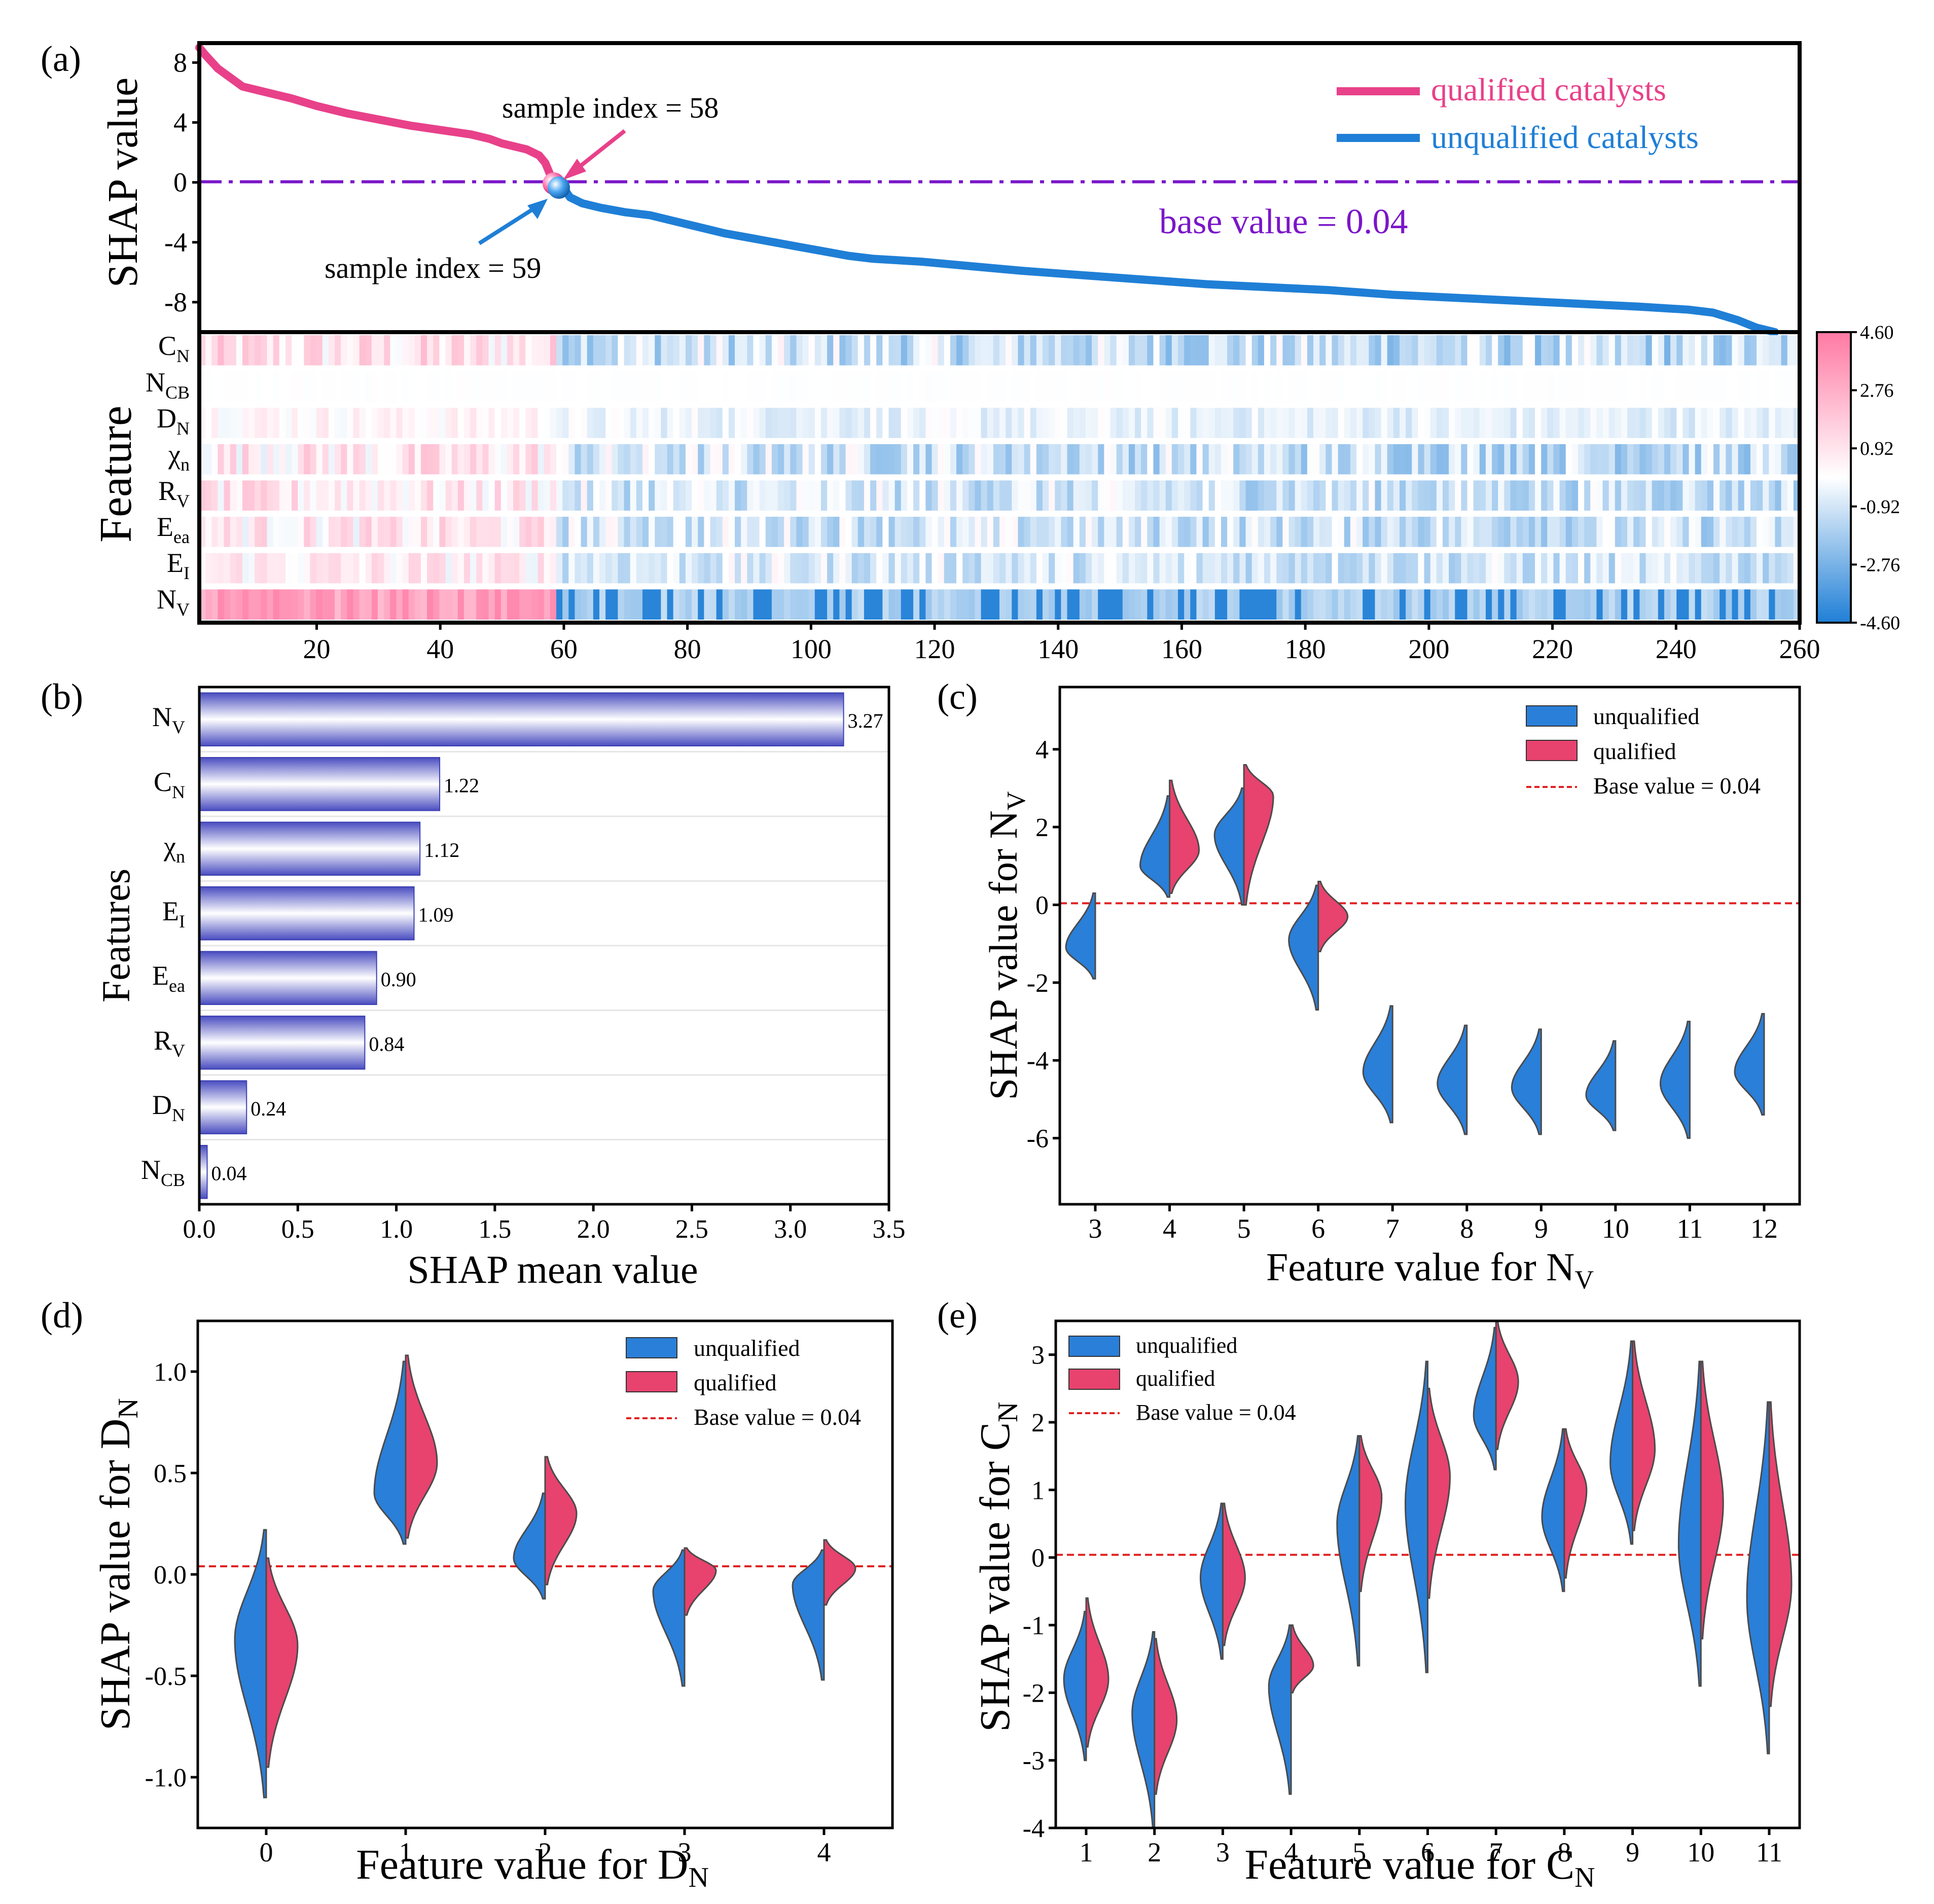 The height and width of the screenshot is (1904, 1934). What do you see at coordinates (310, 848) in the screenshot?
I see `bar-chi-n` at bounding box center [310, 848].